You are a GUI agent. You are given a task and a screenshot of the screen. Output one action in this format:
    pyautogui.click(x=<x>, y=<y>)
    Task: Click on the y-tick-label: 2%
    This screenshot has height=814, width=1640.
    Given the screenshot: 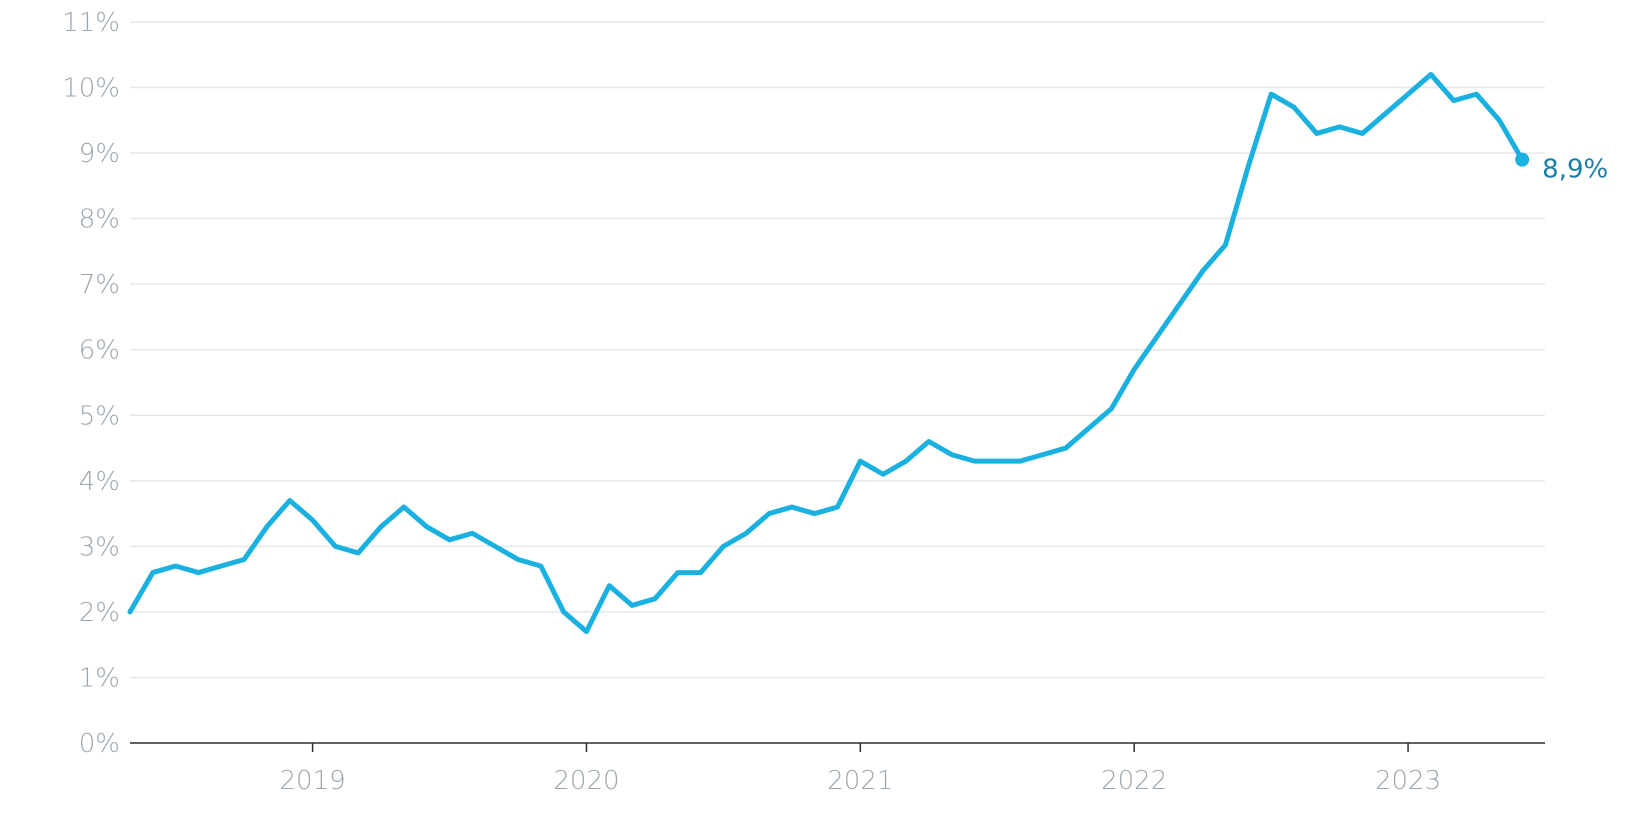 What is the action you would take?
    pyautogui.click(x=99, y=613)
    